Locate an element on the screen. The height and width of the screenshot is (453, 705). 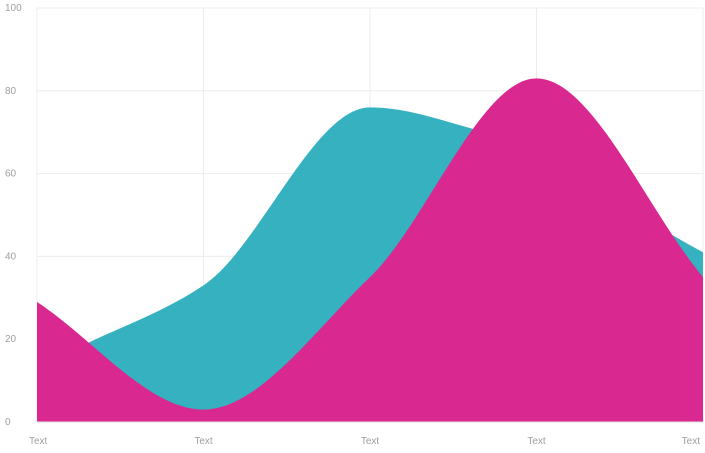
y-tick-label: 0 is located at coordinates (8, 422).